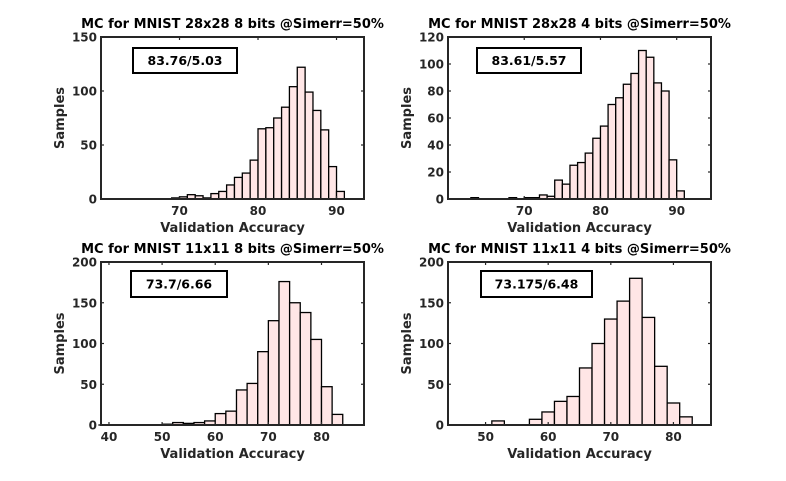 The image size is (786, 481). What do you see at coordinates (435, 119) in the screenshot?
I see `y-tick-label: 60` at bounding box center [435, 119].